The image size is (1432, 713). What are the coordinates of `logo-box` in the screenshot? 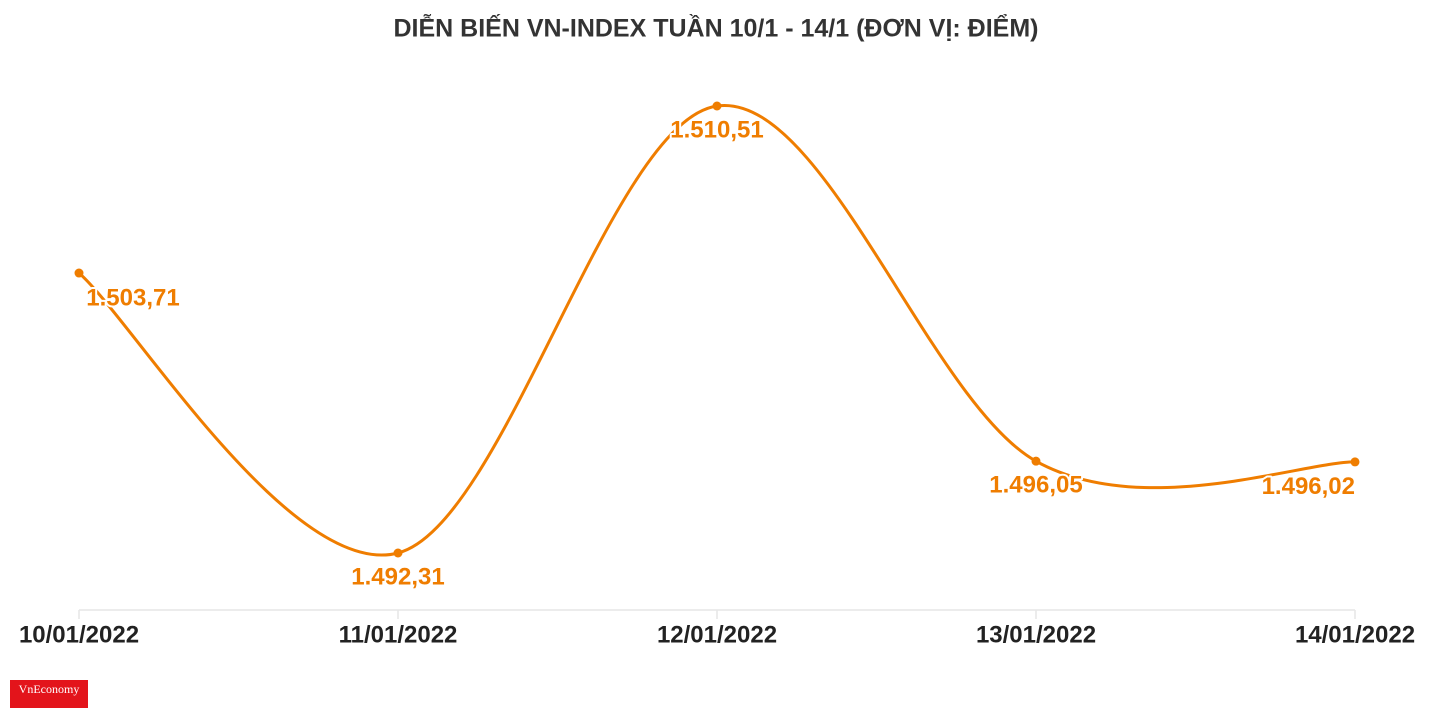 It's located at (49, 694).